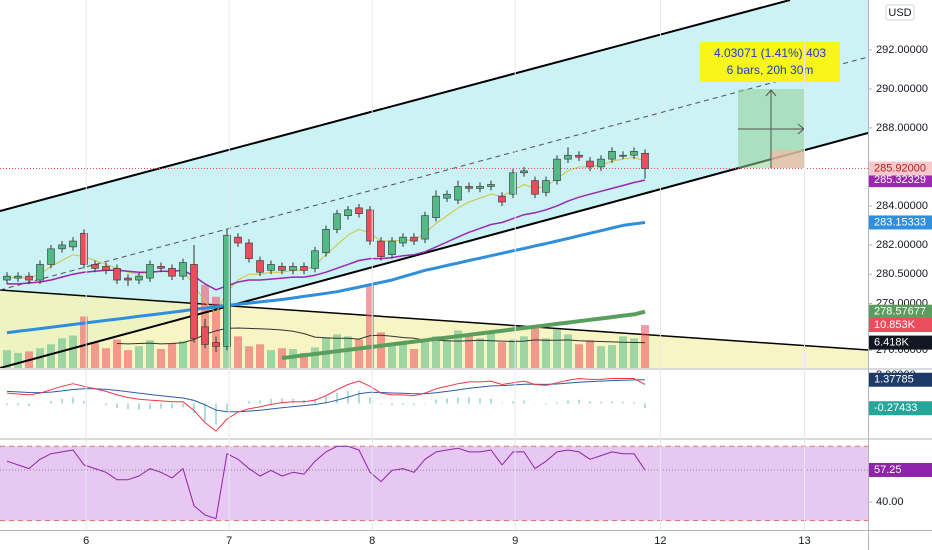 Image resolution: width=932 pixels, height=550 pixels. What do you see at coordinates (902, 89) in the screenshot?
I see `y-tick-label: 290.00000` at bounding box center [902, 89].